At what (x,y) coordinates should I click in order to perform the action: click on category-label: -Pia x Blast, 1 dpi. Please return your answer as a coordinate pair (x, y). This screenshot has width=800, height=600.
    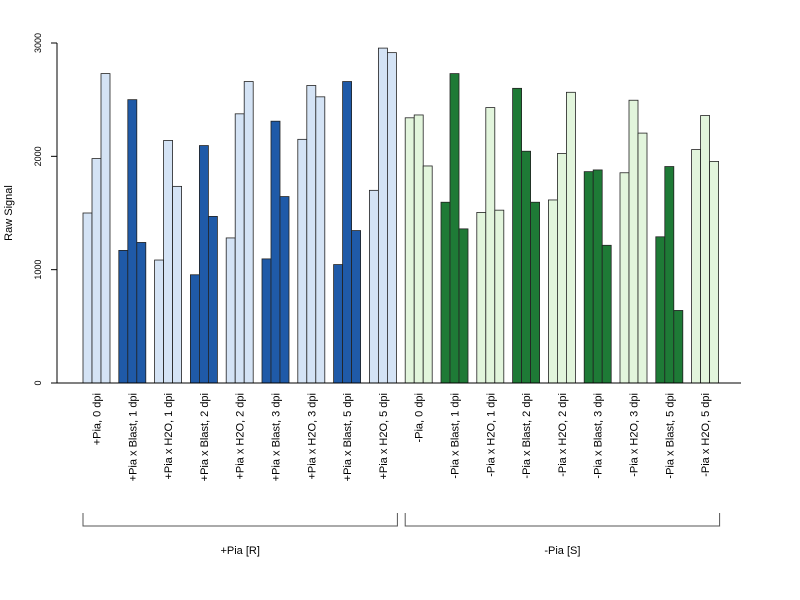
    Looking at the image, I should click on (456, 436).